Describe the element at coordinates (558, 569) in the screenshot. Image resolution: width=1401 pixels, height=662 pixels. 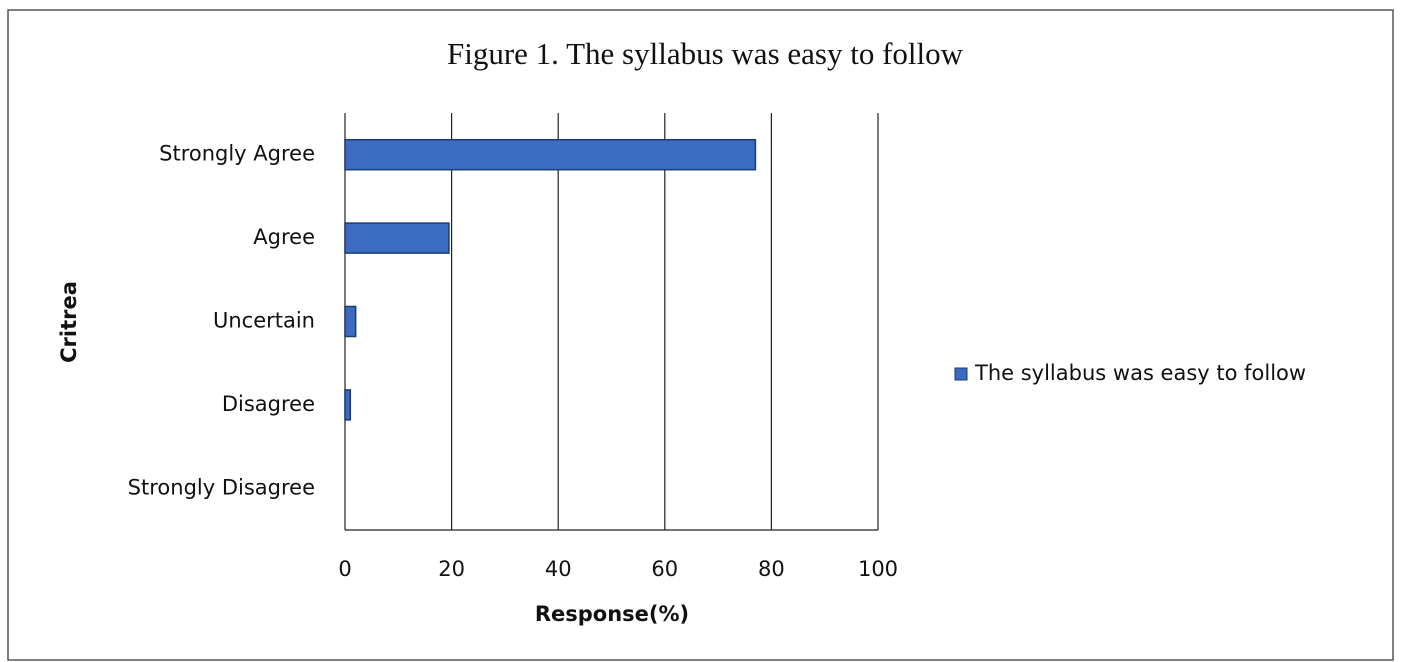
I see `x-tick-label: 40` at that location.